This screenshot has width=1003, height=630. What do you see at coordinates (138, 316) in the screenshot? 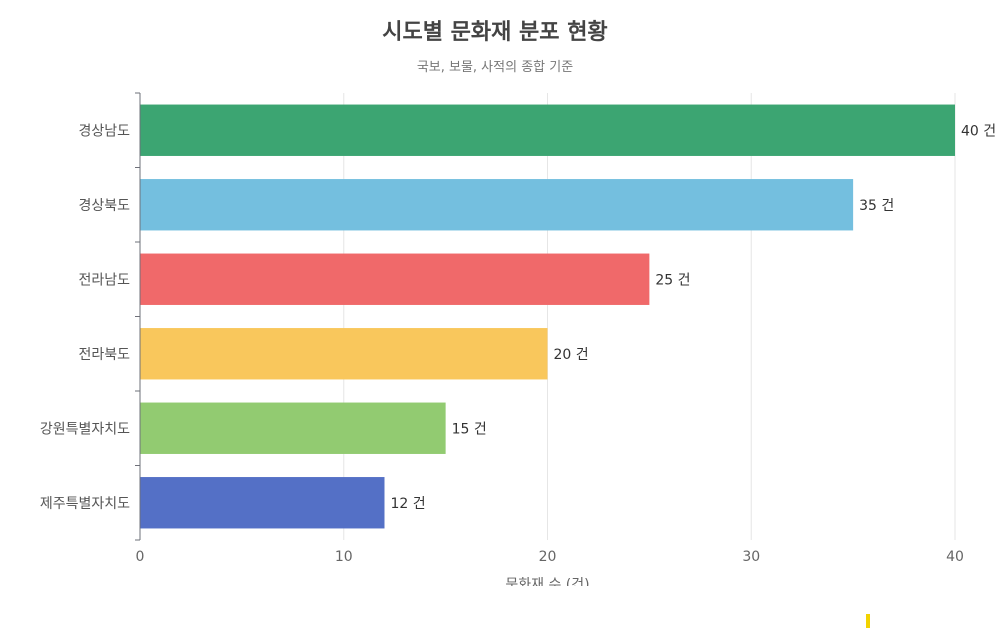
I see `axes` at bounding box center [138, 316].